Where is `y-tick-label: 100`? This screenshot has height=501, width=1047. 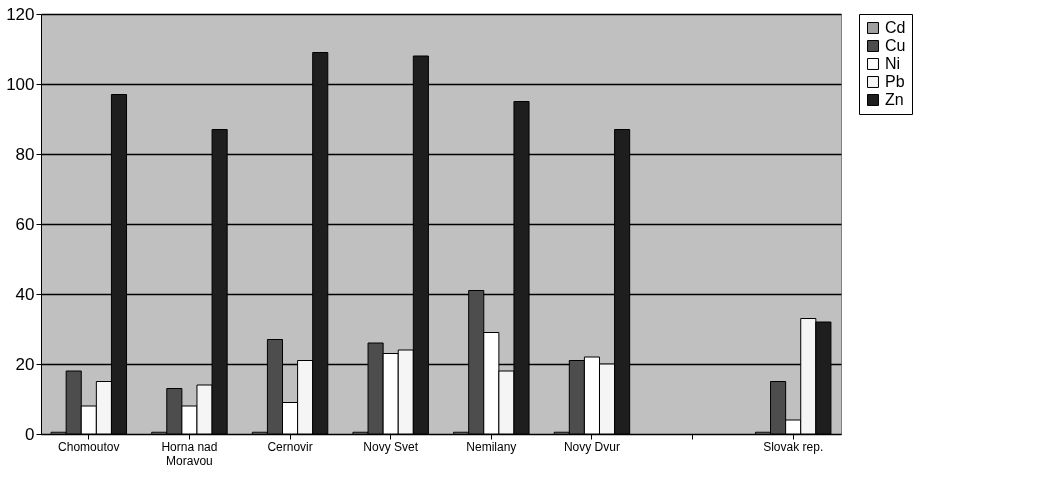
y-tick-label: 100 is located at coordinates (20, 84).